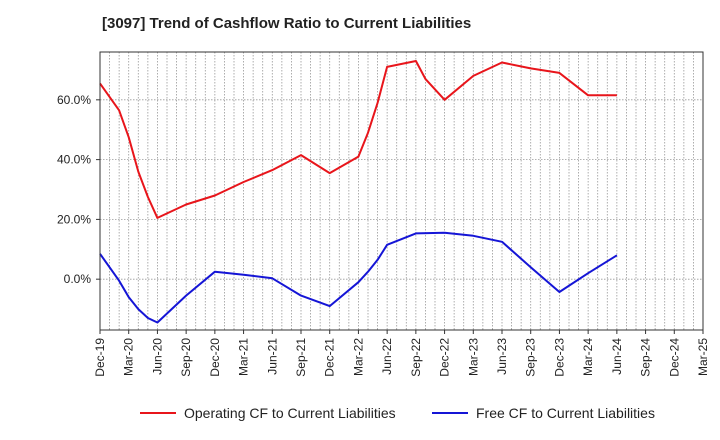 The width and height of the screenshot is (720, 440). What do you see at coordinates (502, 356) in the screenshot?
I see `x-tick-label: Jun-23` at bounding box center [502, 356].